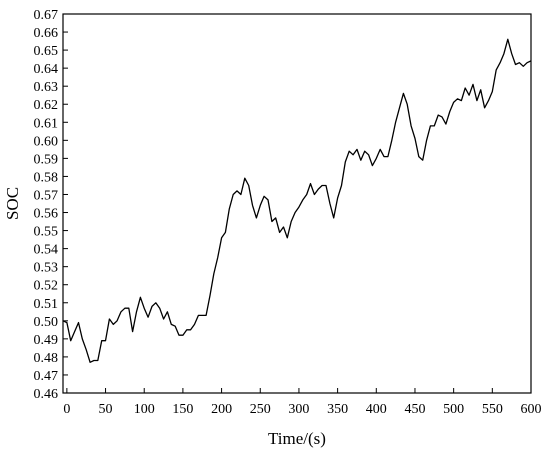  What do you see at coordinates (46, 232) in the screenshot?
I see `y-tick-label: 0.55` at bounding box center [46, 232].